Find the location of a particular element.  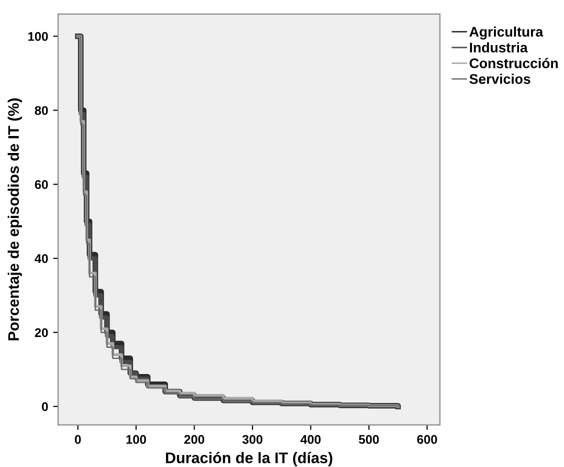

y-tick-label: 0 is located at coordinates (45, 407).